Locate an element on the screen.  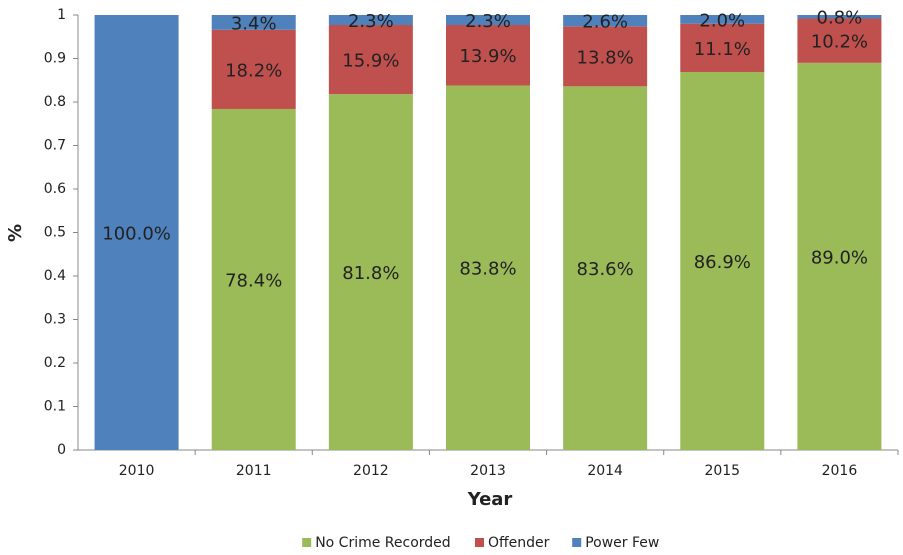
data-label: 83.8% is located at coordinates (487, 269).